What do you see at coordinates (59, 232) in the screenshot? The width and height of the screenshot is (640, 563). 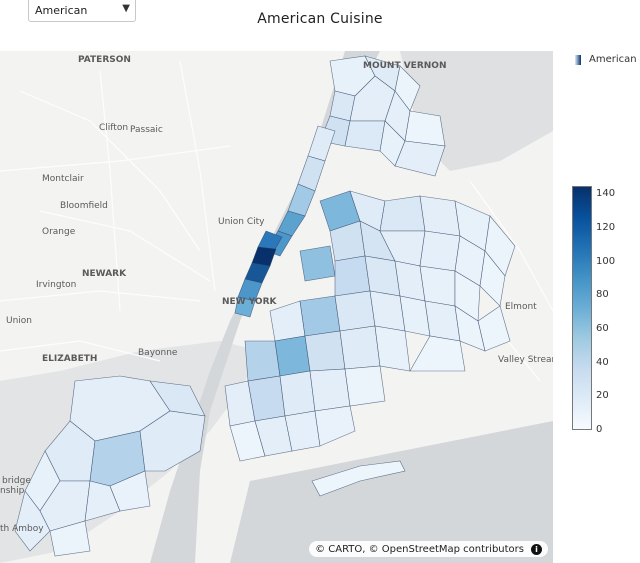 I see `place-label: Orange` at bounding box center [59, 232].